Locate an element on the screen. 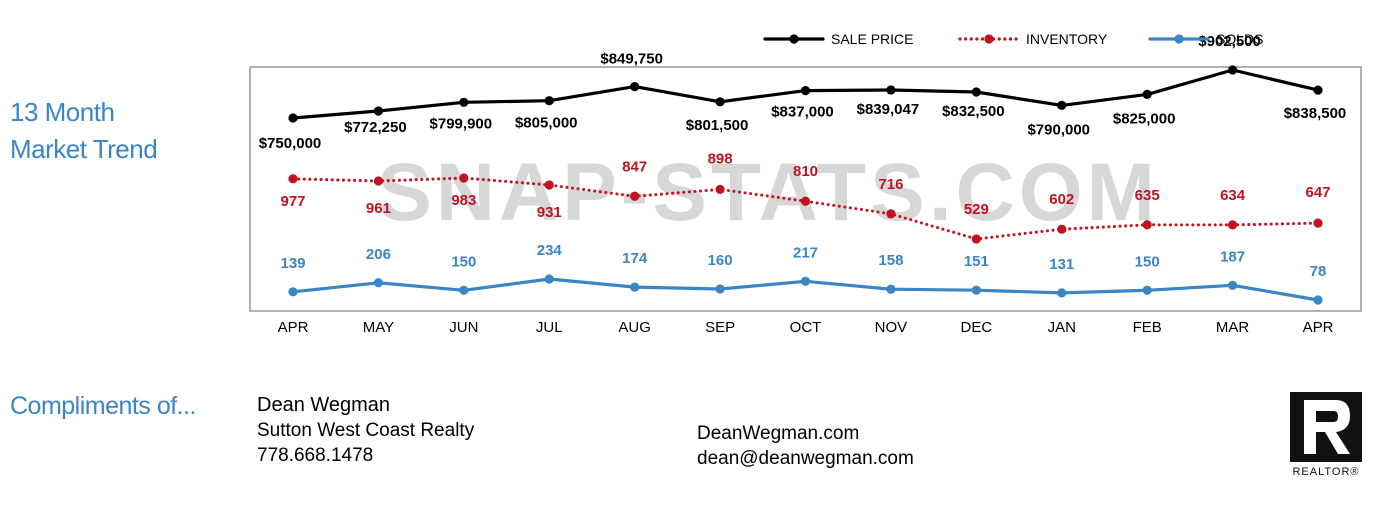 The height and width of the screenshot is (518, 1388). x-tick-label: JUN is located at coordinates (463, 327).